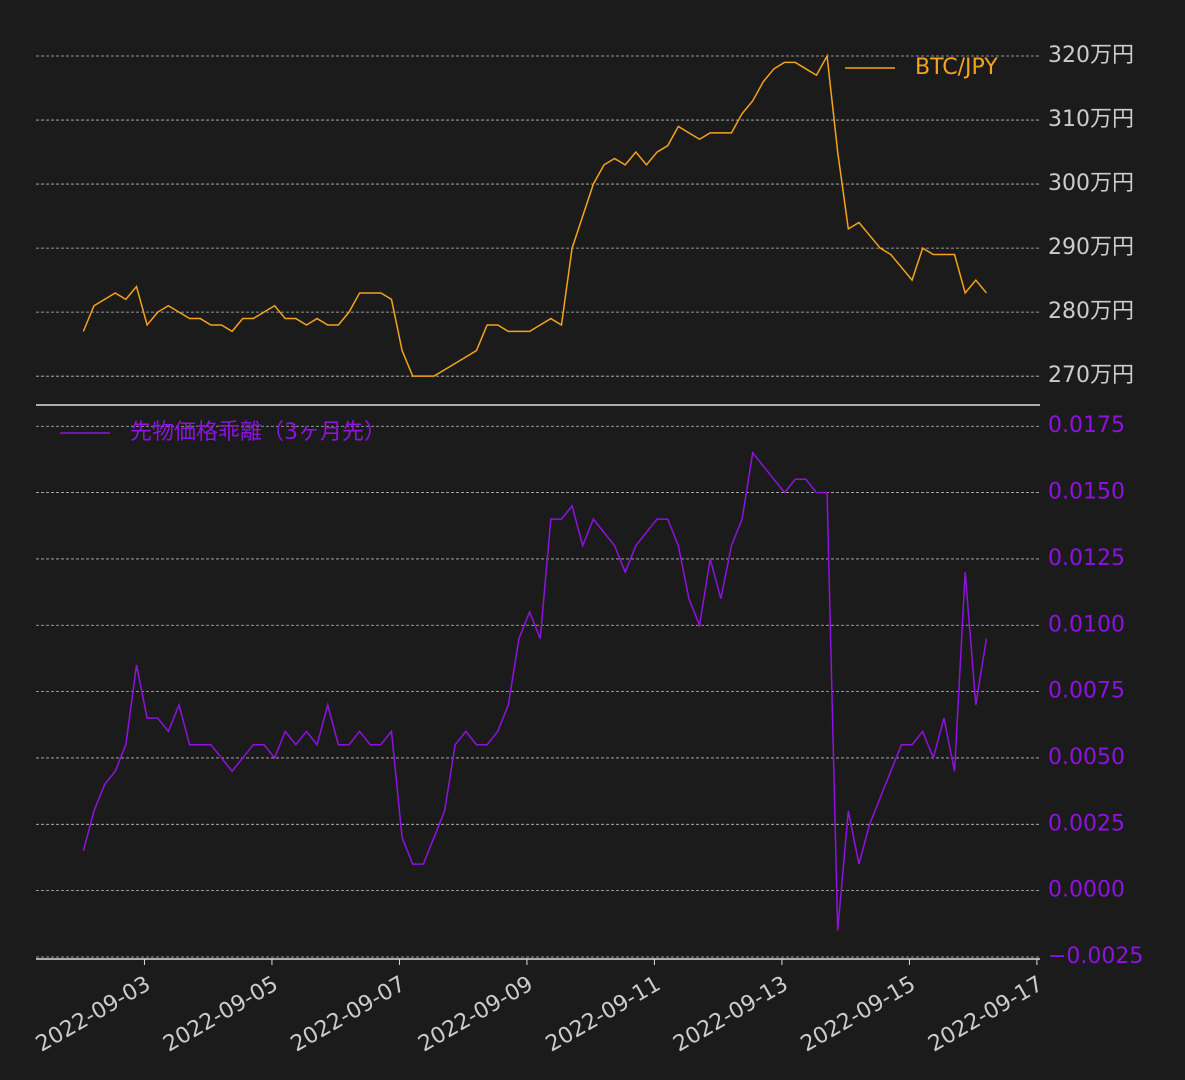 Image resolution: width=1185 pixels, height=1080 pixels. What do you see at coordinates (1091, 119) in the screenshot?
I see `y-tick-label: 310万円` at bounding box center [1091, 119].